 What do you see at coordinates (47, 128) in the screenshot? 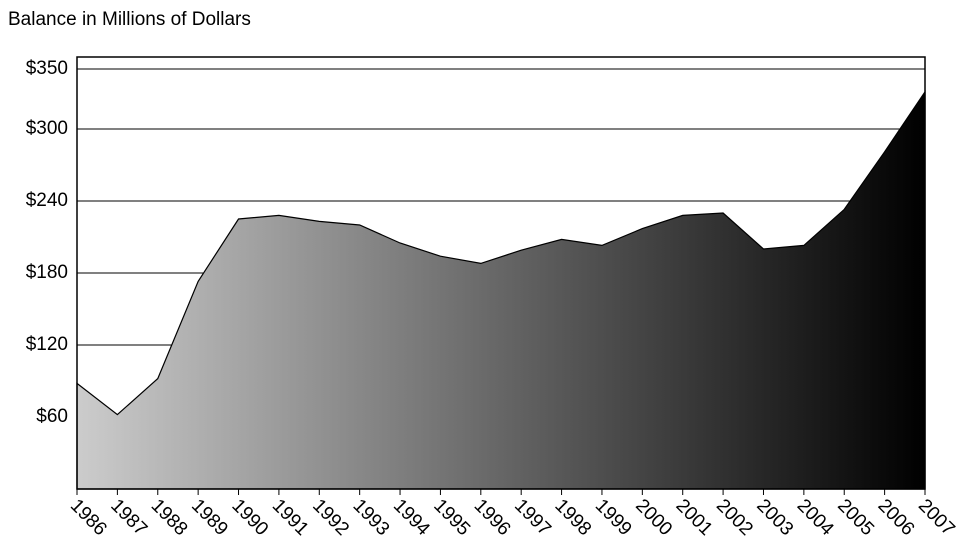
I see `y-tick-label: $300` at bounding box center [47, 128].